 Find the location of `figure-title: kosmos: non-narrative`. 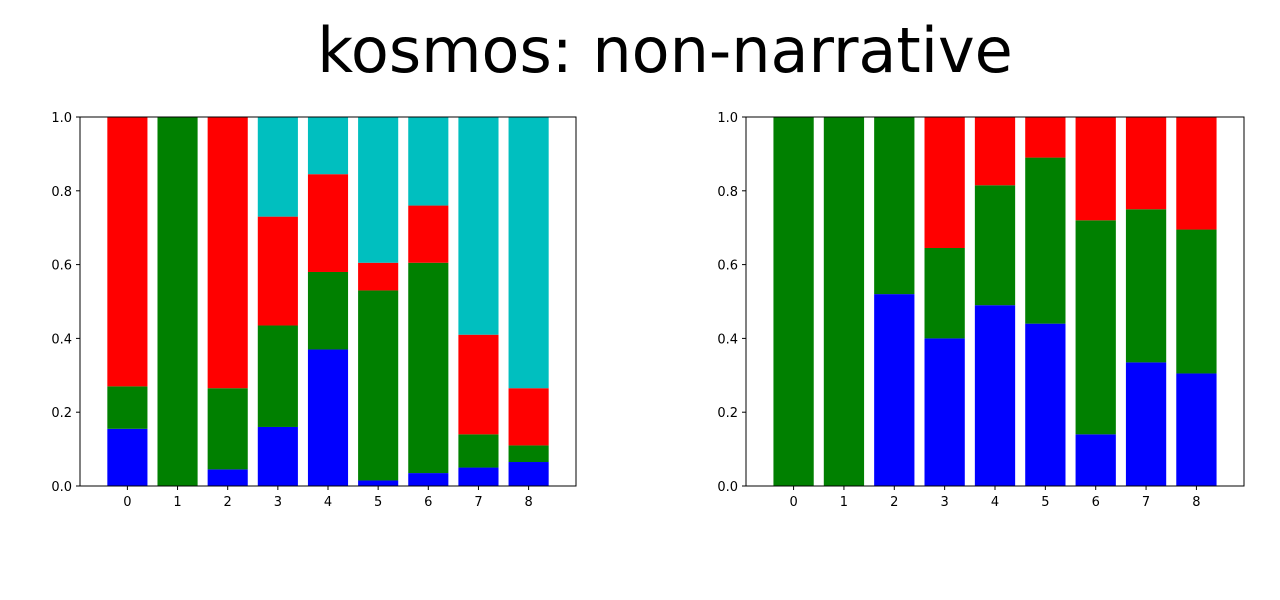

figure-title: kosmos: non-narrative is located at coordinates (665, 50).